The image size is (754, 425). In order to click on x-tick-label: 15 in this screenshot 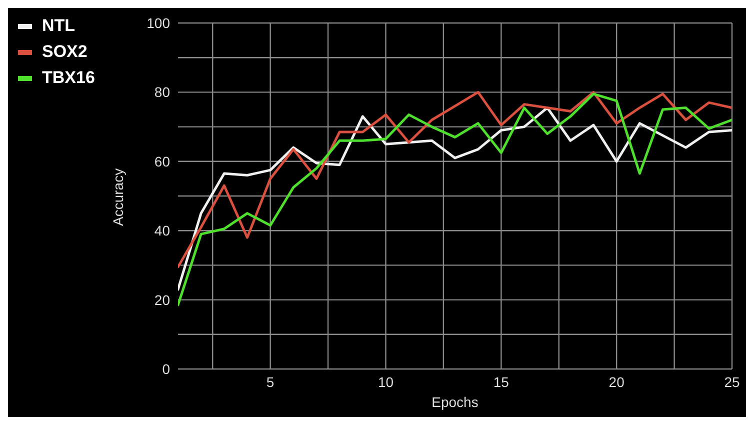, I will do `click(501, 382)`.